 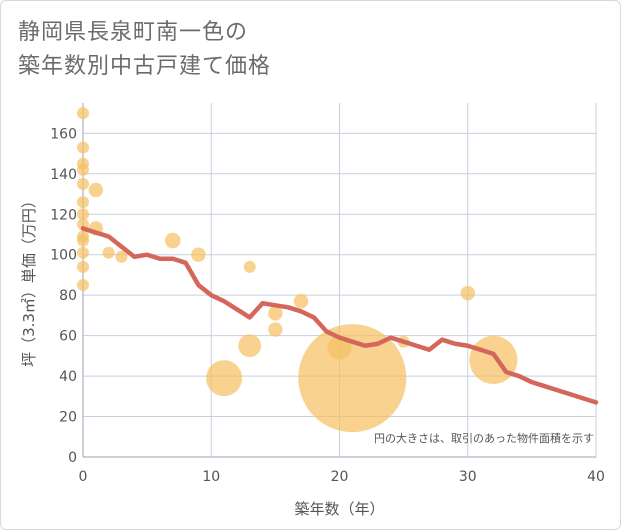 What do you see at coordinates (63, 134) in the screenshot?
I see `y-tick-label-160: 160` at bounding box center [63, 134].